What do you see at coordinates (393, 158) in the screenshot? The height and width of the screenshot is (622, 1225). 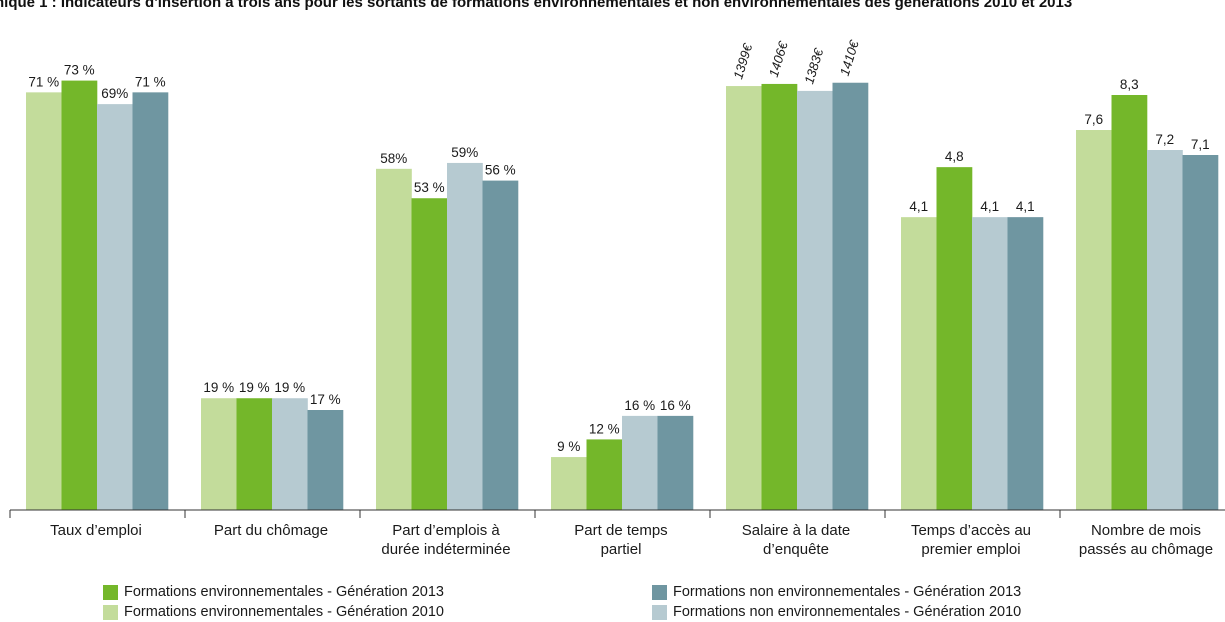 I see `bar-value-label: 58%` at bounding box center [393, 158].